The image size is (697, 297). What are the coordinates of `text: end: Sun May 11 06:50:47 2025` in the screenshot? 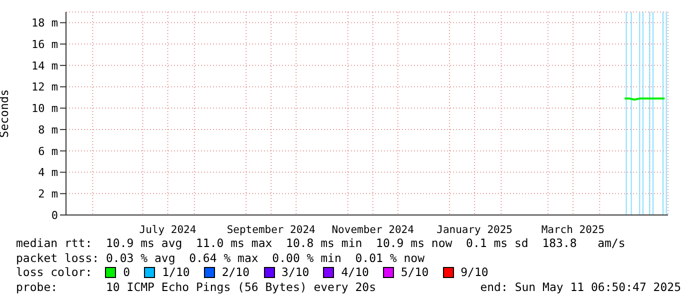 It's located at (580, 287).